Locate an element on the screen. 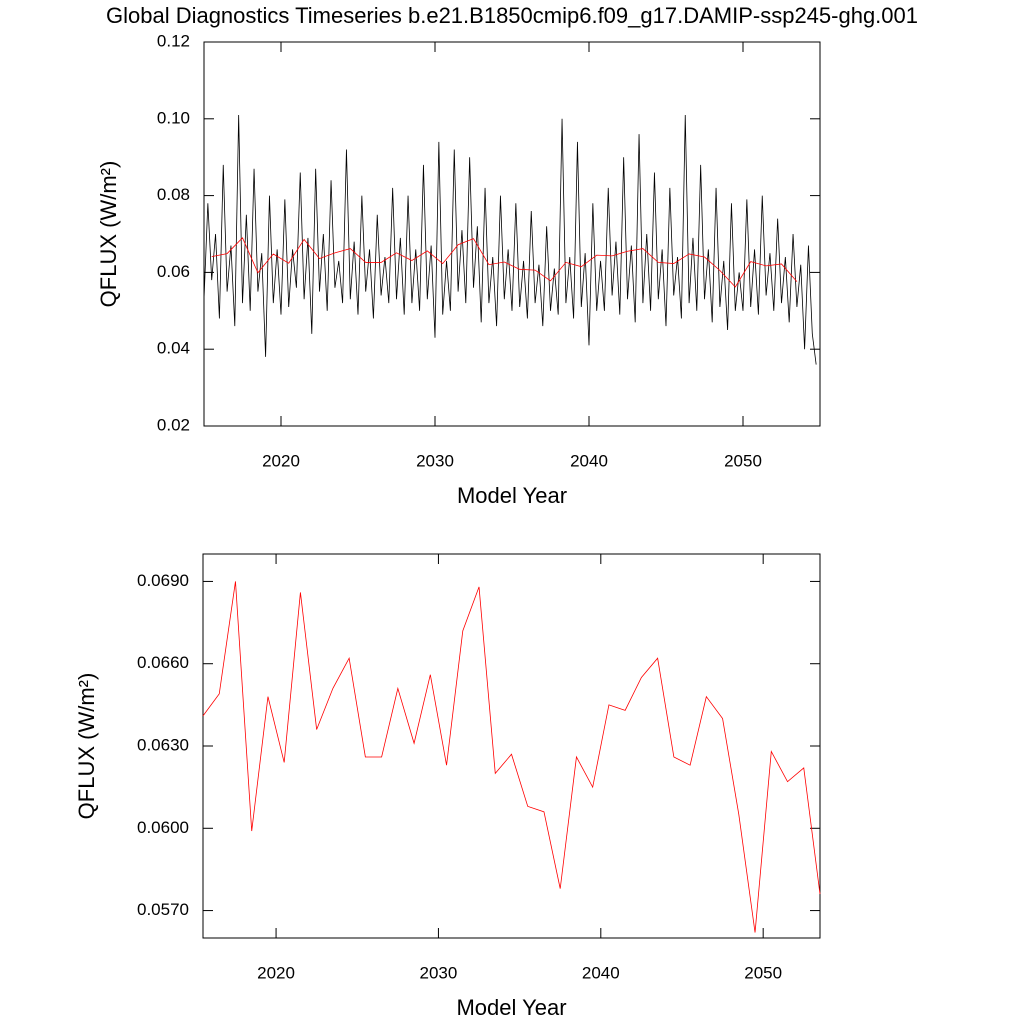 The width and height of the screenshot is (1024, 1024). y-tick-label: 0.06 is located at coordinates (173, 271).